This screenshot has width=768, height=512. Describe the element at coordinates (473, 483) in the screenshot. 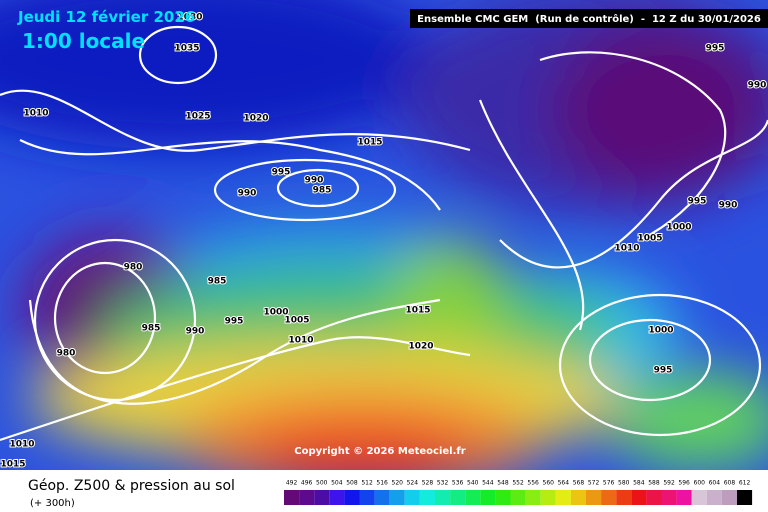

I see `scale-label: 540` at that location.